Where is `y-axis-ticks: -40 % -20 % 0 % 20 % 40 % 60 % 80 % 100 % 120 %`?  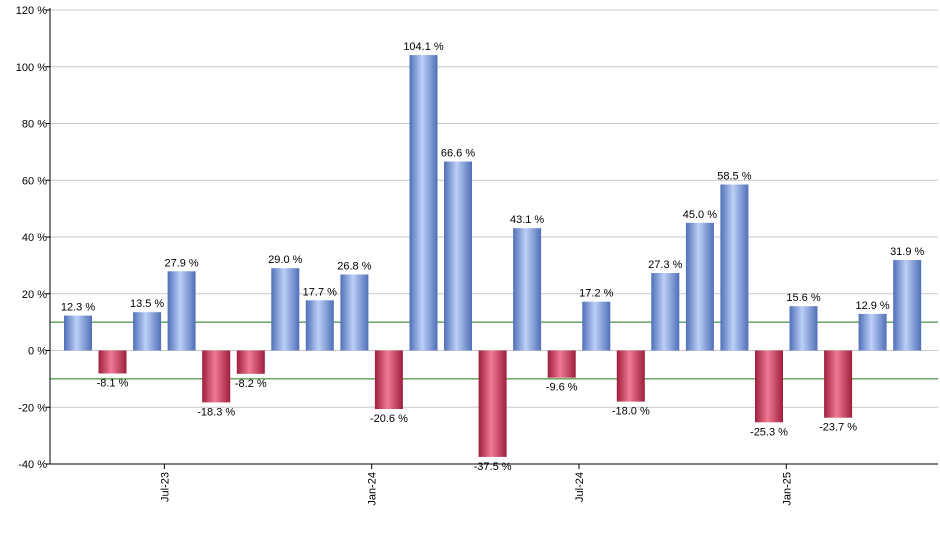 y-axis-ticks: -40 % -20 % 0 % 20 % 40 % 60 % 80 % 100 % 120 % is located at coordinates (33, 238).